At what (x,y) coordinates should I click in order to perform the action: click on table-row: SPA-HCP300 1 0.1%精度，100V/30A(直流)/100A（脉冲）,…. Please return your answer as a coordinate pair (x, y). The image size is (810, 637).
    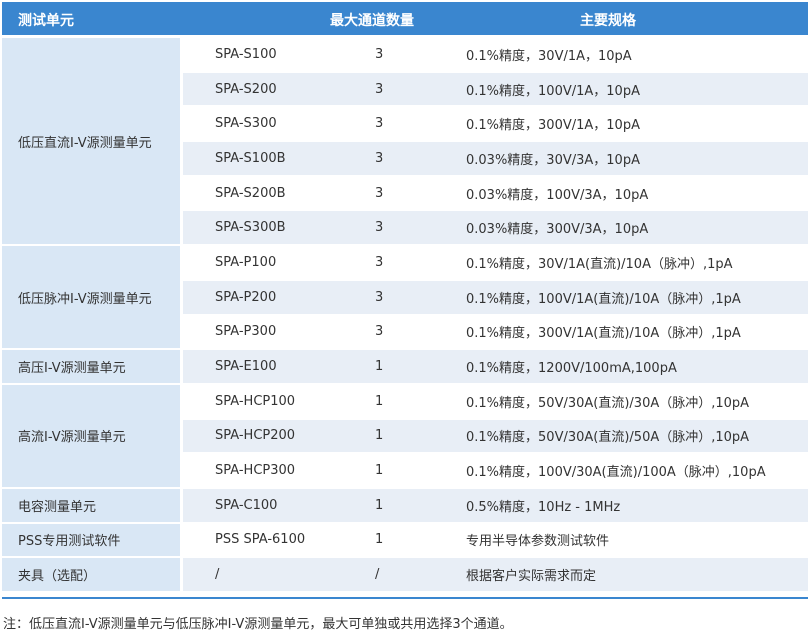
    Looking at the image, I should click on (405, 470).